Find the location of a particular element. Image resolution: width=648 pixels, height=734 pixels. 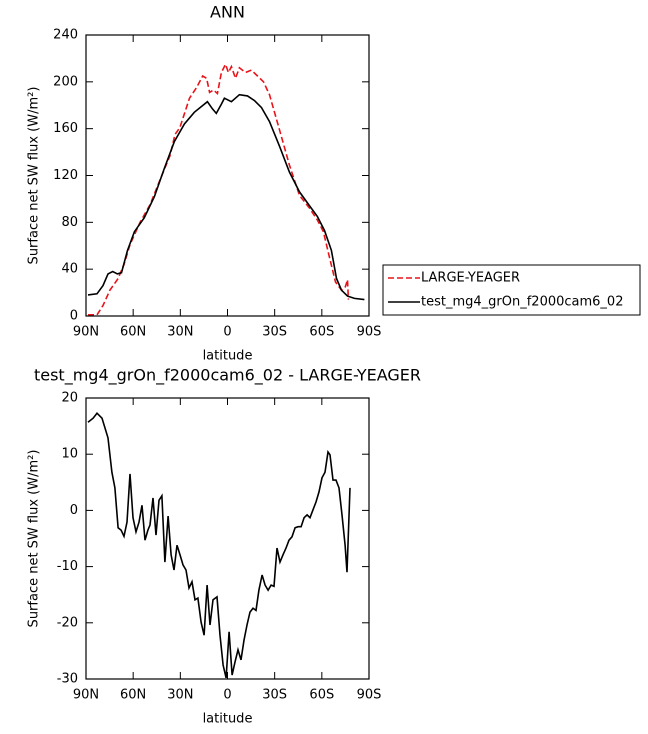

y-tick-label: -30 is located at coordinates (67, 679).